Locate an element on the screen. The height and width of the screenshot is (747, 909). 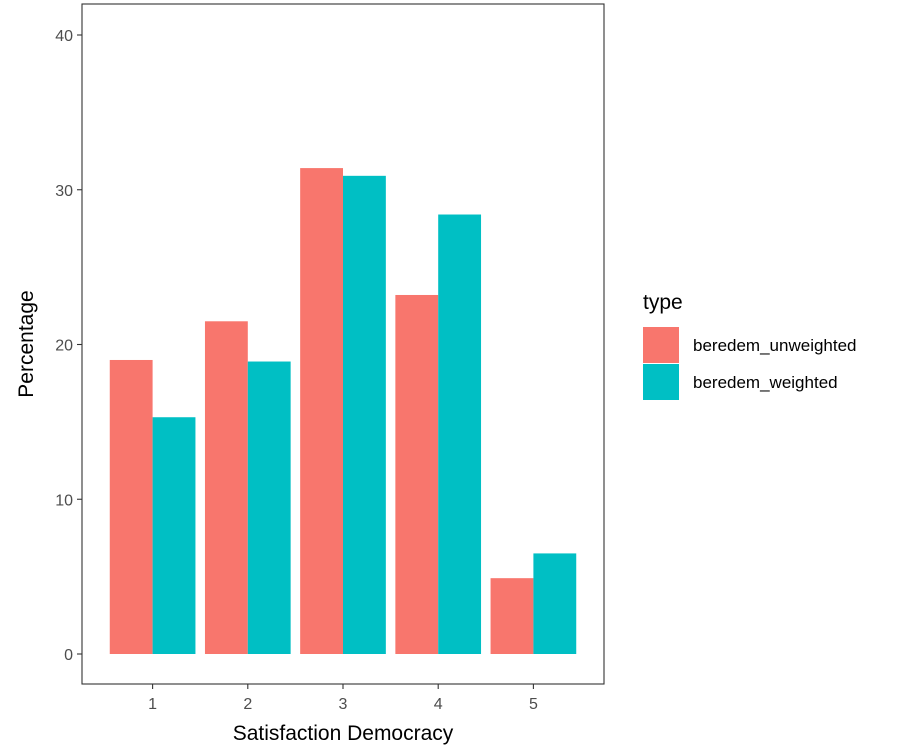
x-axis: 1 2 3 4 5 is located at coordinates (343, 698).